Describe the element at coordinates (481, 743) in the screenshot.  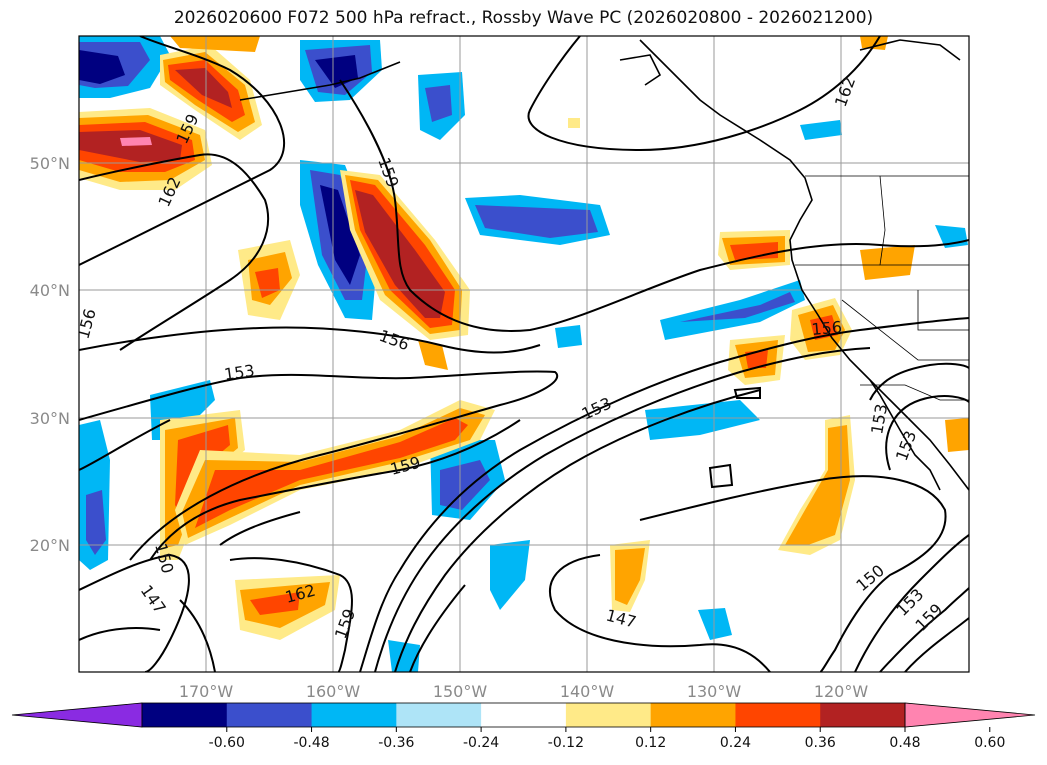
I see `colorbar-tick-label: -0.24` at that location.